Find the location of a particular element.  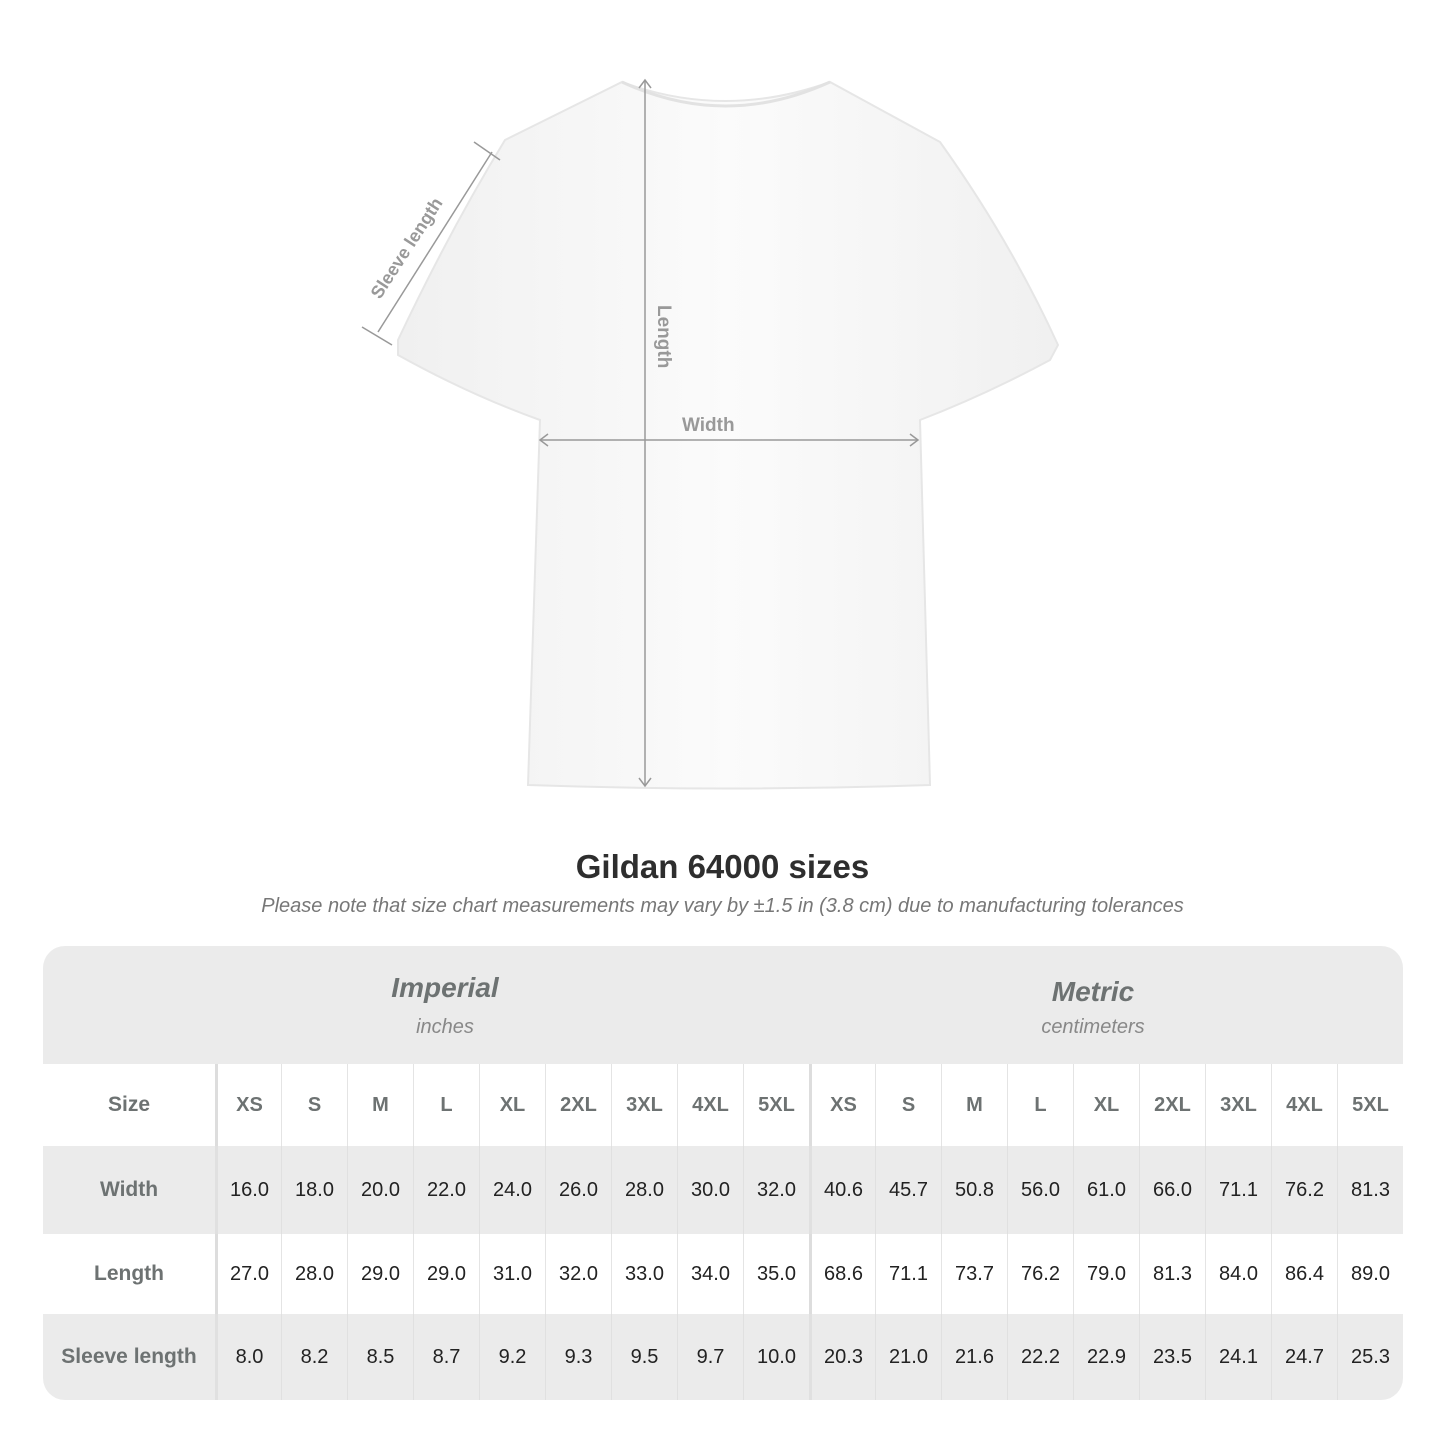

value-cell: 27.0 is located at coordinates (248, 1274).